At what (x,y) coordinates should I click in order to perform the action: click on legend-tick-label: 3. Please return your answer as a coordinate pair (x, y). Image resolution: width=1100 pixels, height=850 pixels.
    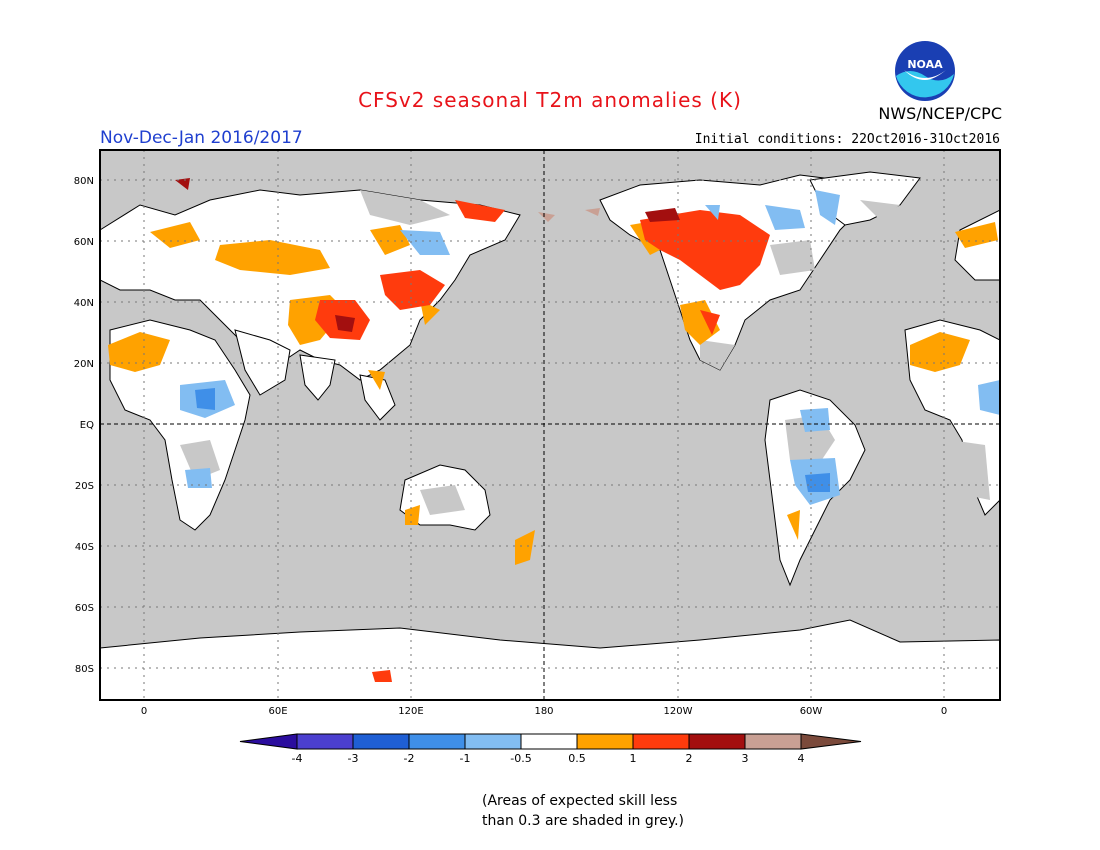
    Looking at the image, I should click on (745, 758).